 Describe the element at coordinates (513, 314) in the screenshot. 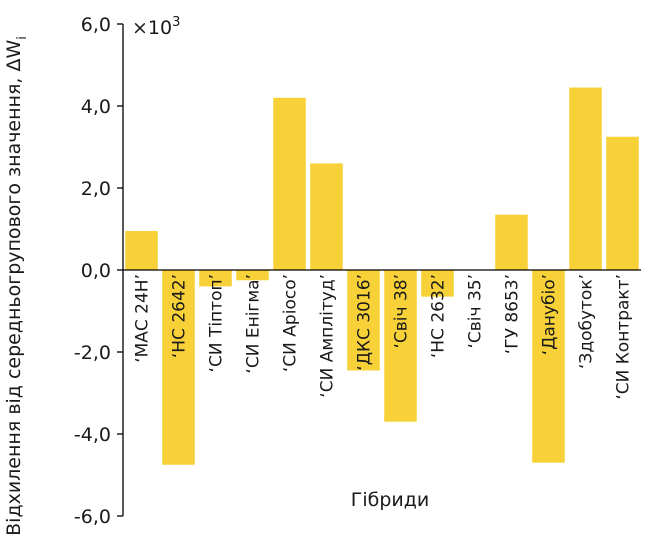

I see `category-label: ‘ГУ 8653’` at that location.